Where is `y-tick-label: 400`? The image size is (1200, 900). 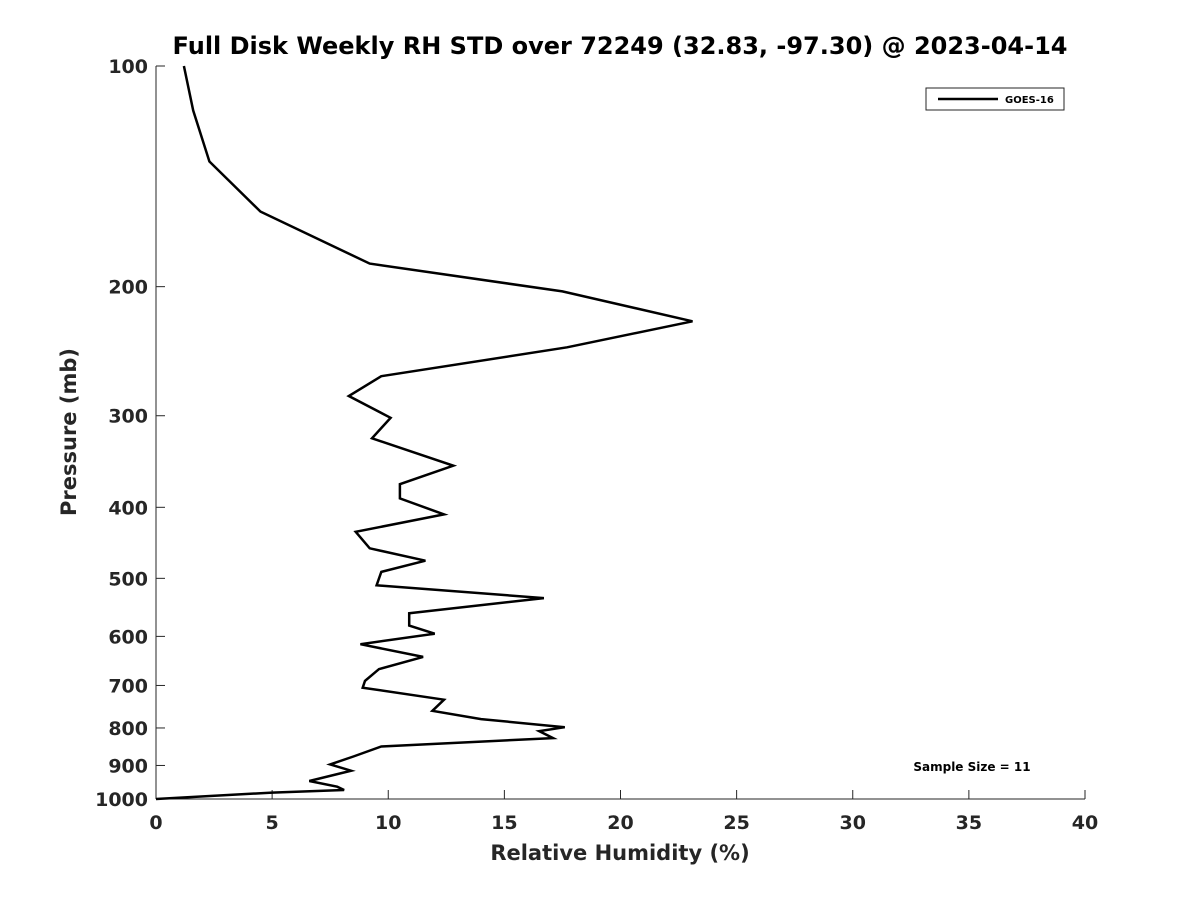
y-tick-label: 400 is located at coordinates (128, 508).